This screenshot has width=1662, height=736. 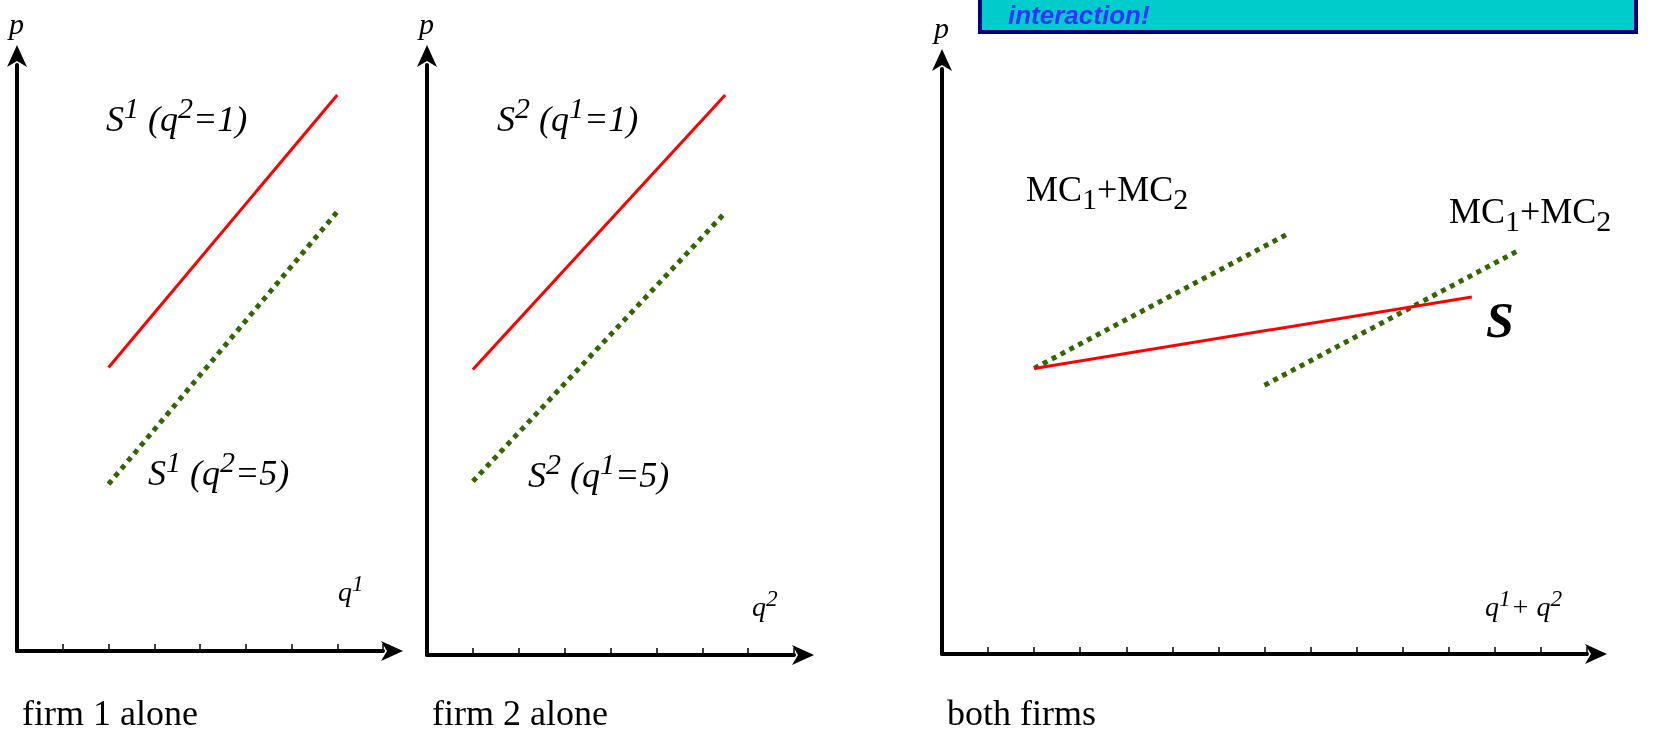 I want to click on annotation: S$^{2}$ (q$^{1}$=1), so click(x=568, y=115).